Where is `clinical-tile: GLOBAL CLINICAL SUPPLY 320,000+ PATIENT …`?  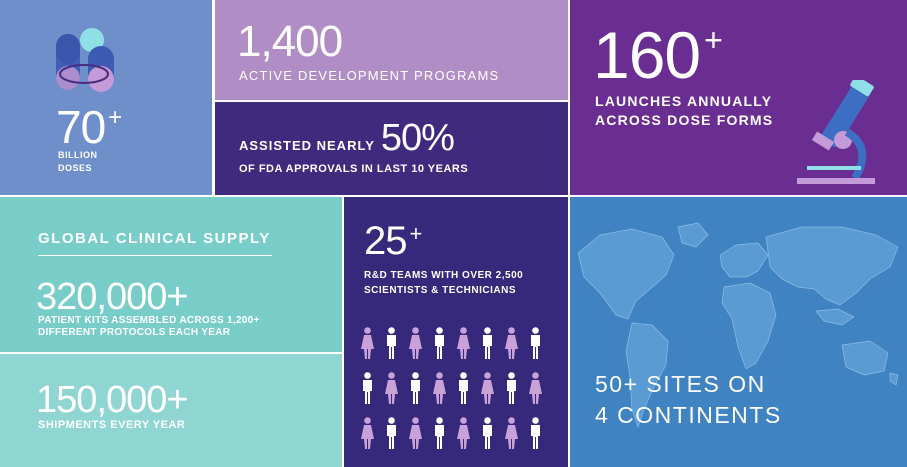
clinical-tile: GLOBAL CLINICAL SUPPLY 320,000+ PATIENT … is located at coordinates (171, 274).